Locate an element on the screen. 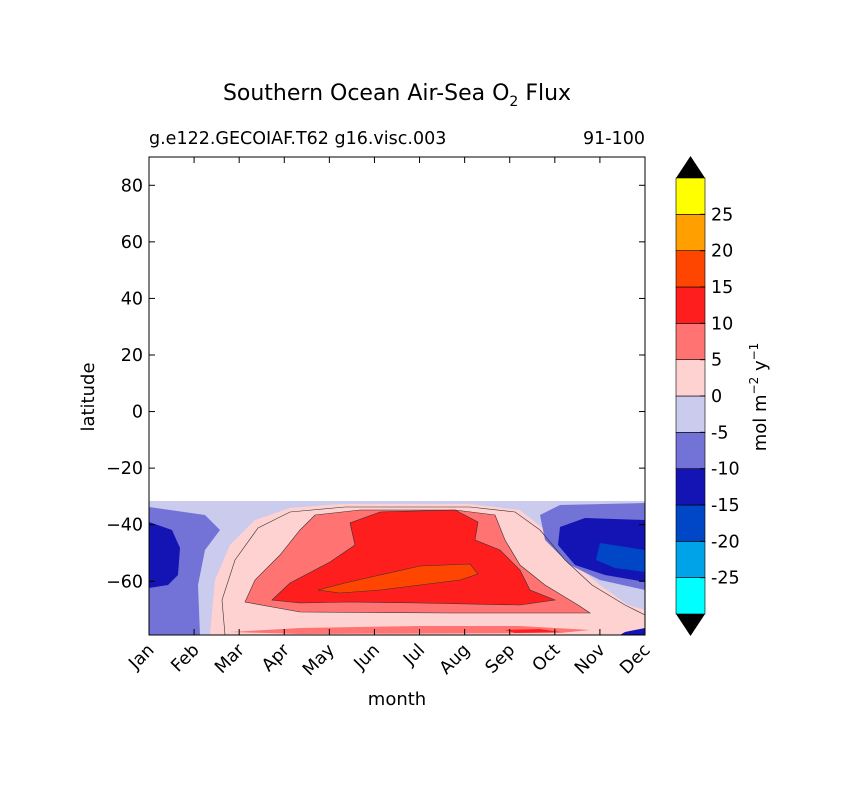  chart-title: Southern Ocean Air-Sea O2 Flux is located at coordinates (397, 95).